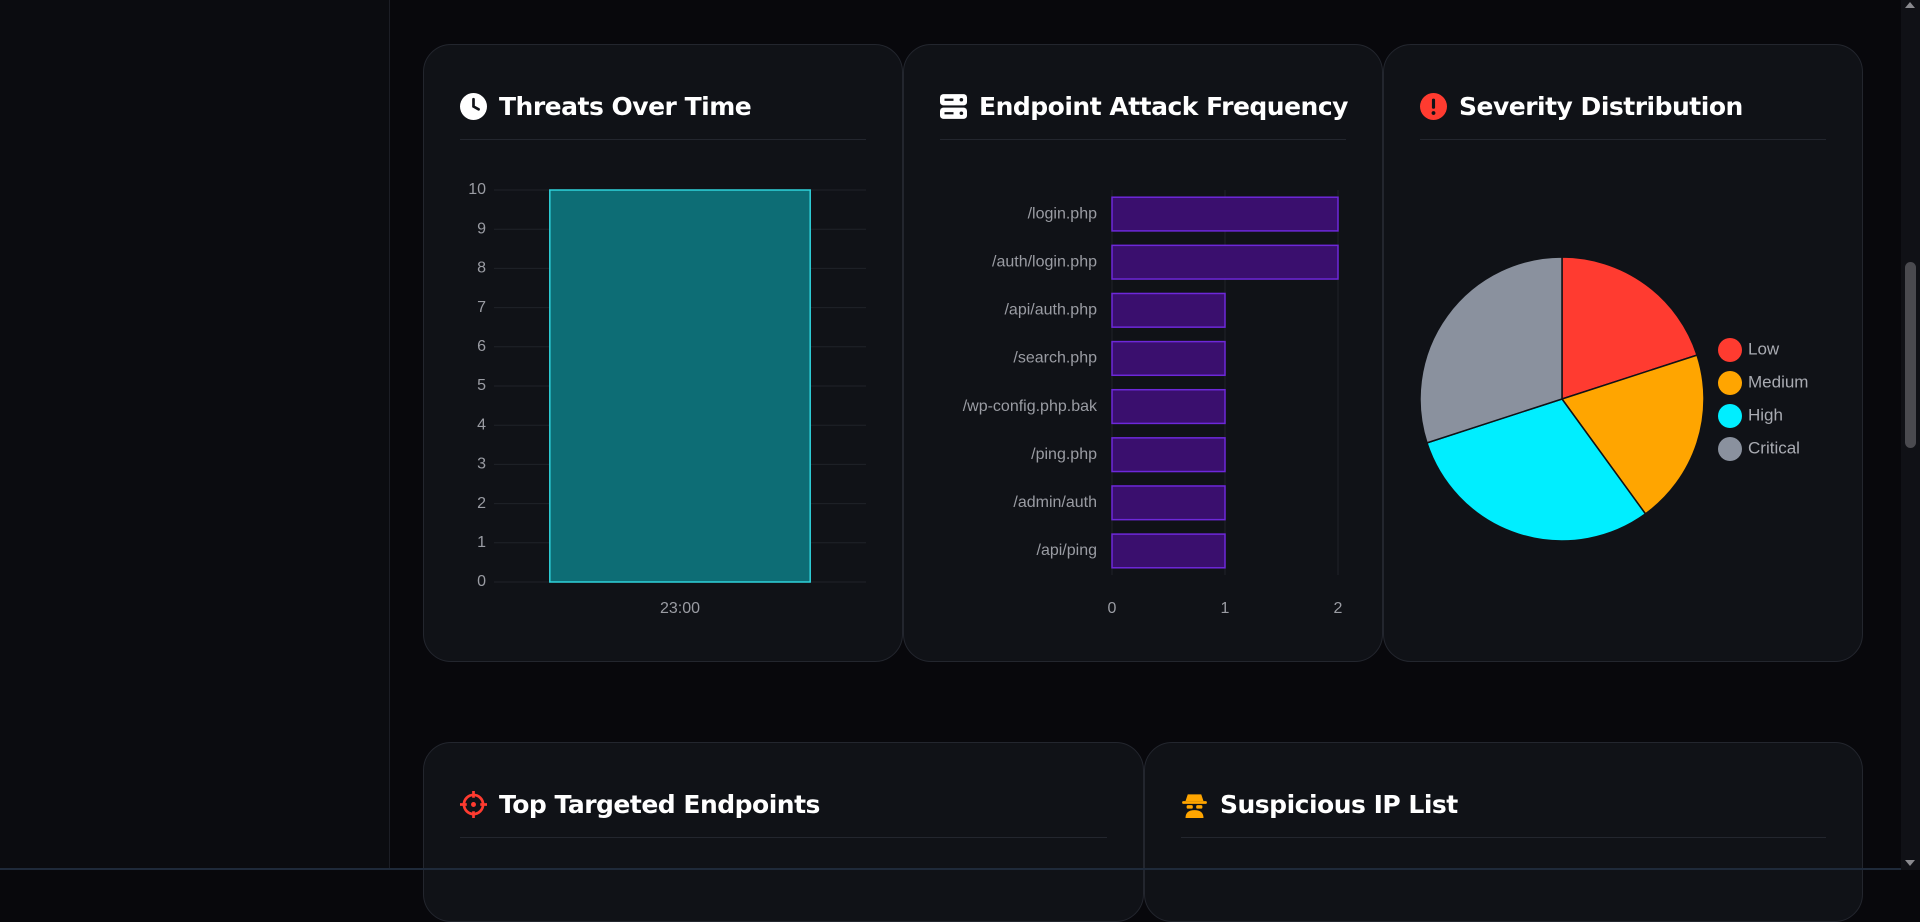 The height and width of the screenshot is (922, 1920). Describe the element at coordinates (481, 385) in the screenshot. I see `y-tick-label: 5` at that location.